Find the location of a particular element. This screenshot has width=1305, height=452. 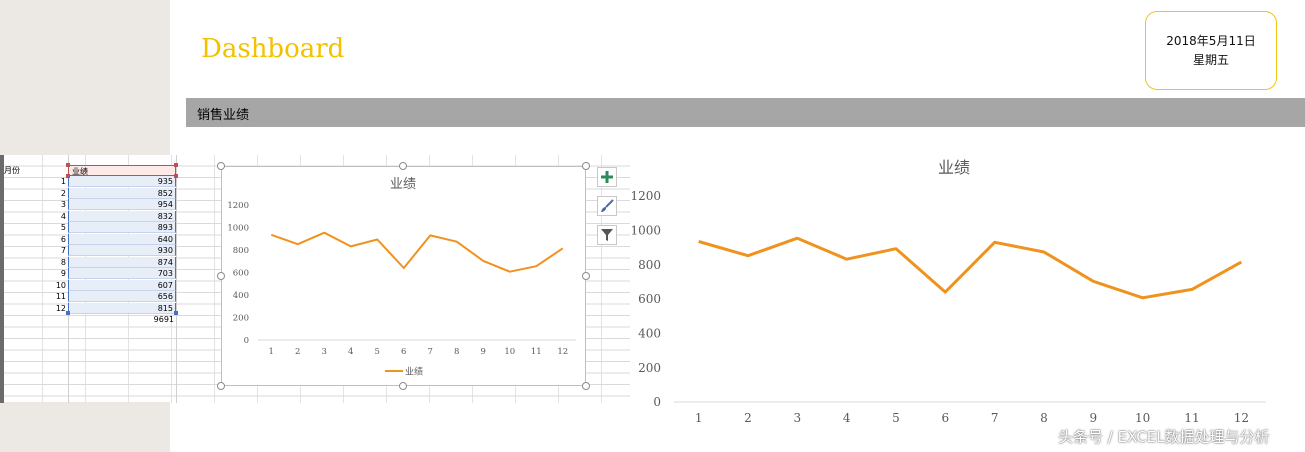

chart-filters-button is located at coordinates (607, 235).